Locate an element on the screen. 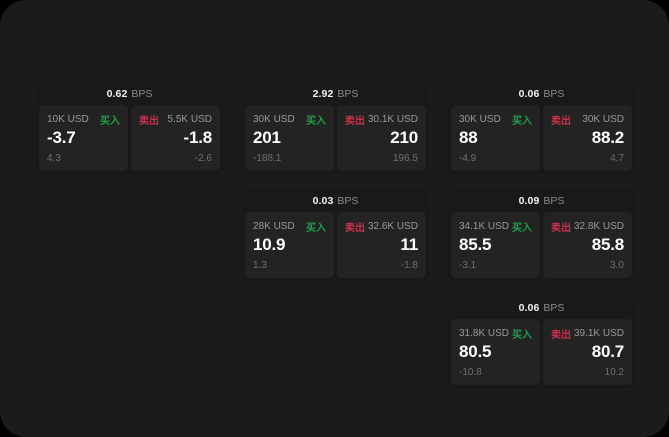 This screenshot has height=437, width=669. quote-card: 0.03 BPS 28K USD 买入 10.9 is located at coordinates (335, 234).